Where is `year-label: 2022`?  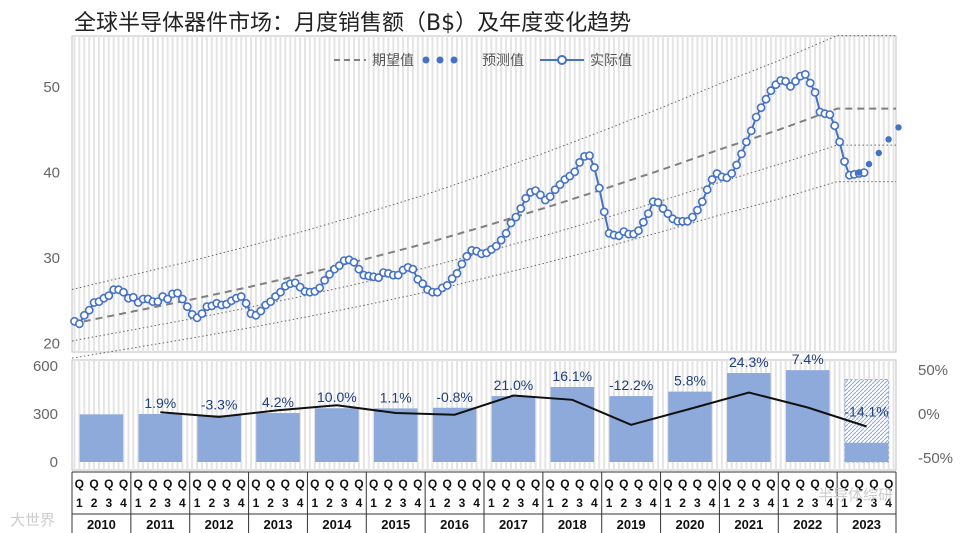 year-label: 2022 is located at coordinates (807, 524).